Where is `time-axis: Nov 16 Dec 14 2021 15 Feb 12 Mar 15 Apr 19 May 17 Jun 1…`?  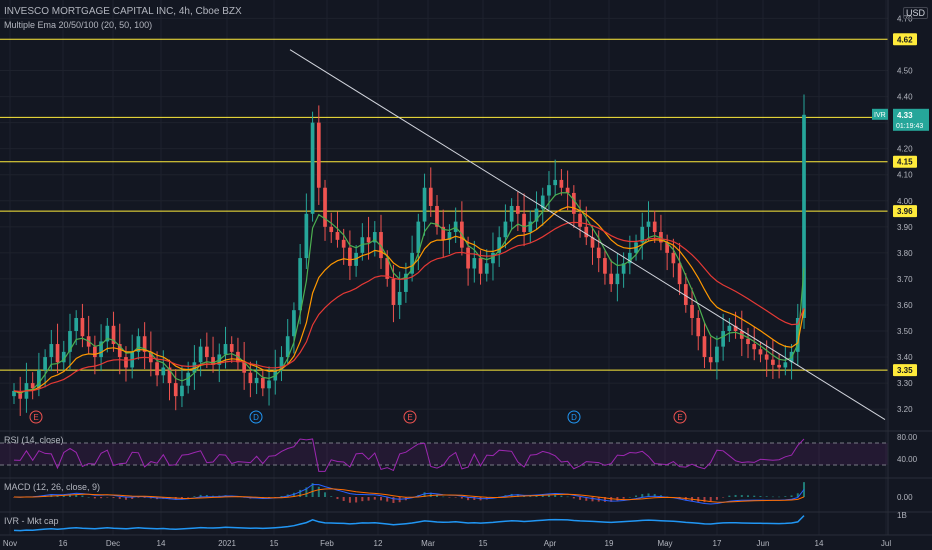 time-axis: Nov 16 Dec 14 2021 15 Feb 12 Mar 15 Apr 19 May 17 Jun 1… is located at coordinates (466, 541).